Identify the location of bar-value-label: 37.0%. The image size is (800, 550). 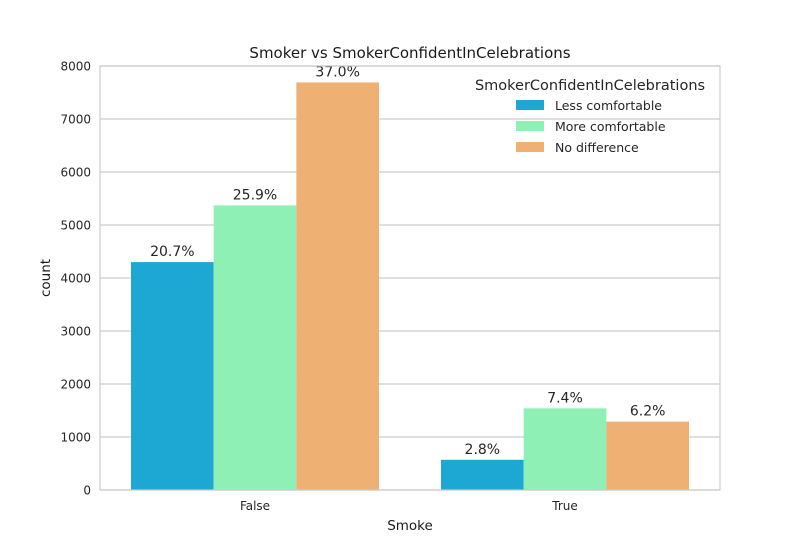
(337, 72).